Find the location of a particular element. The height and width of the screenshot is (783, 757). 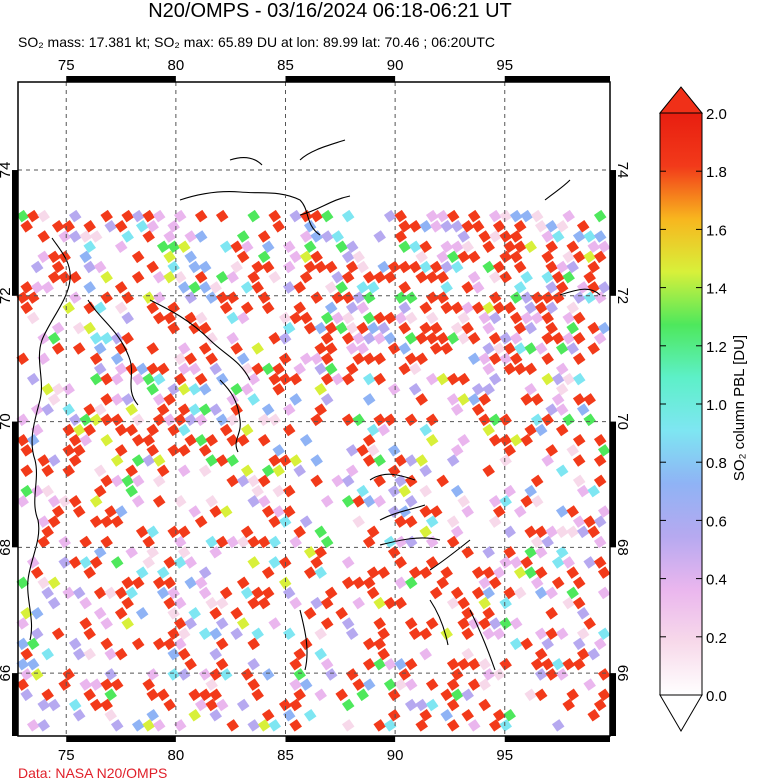

coastline-east is located at coordinates (572, 237).